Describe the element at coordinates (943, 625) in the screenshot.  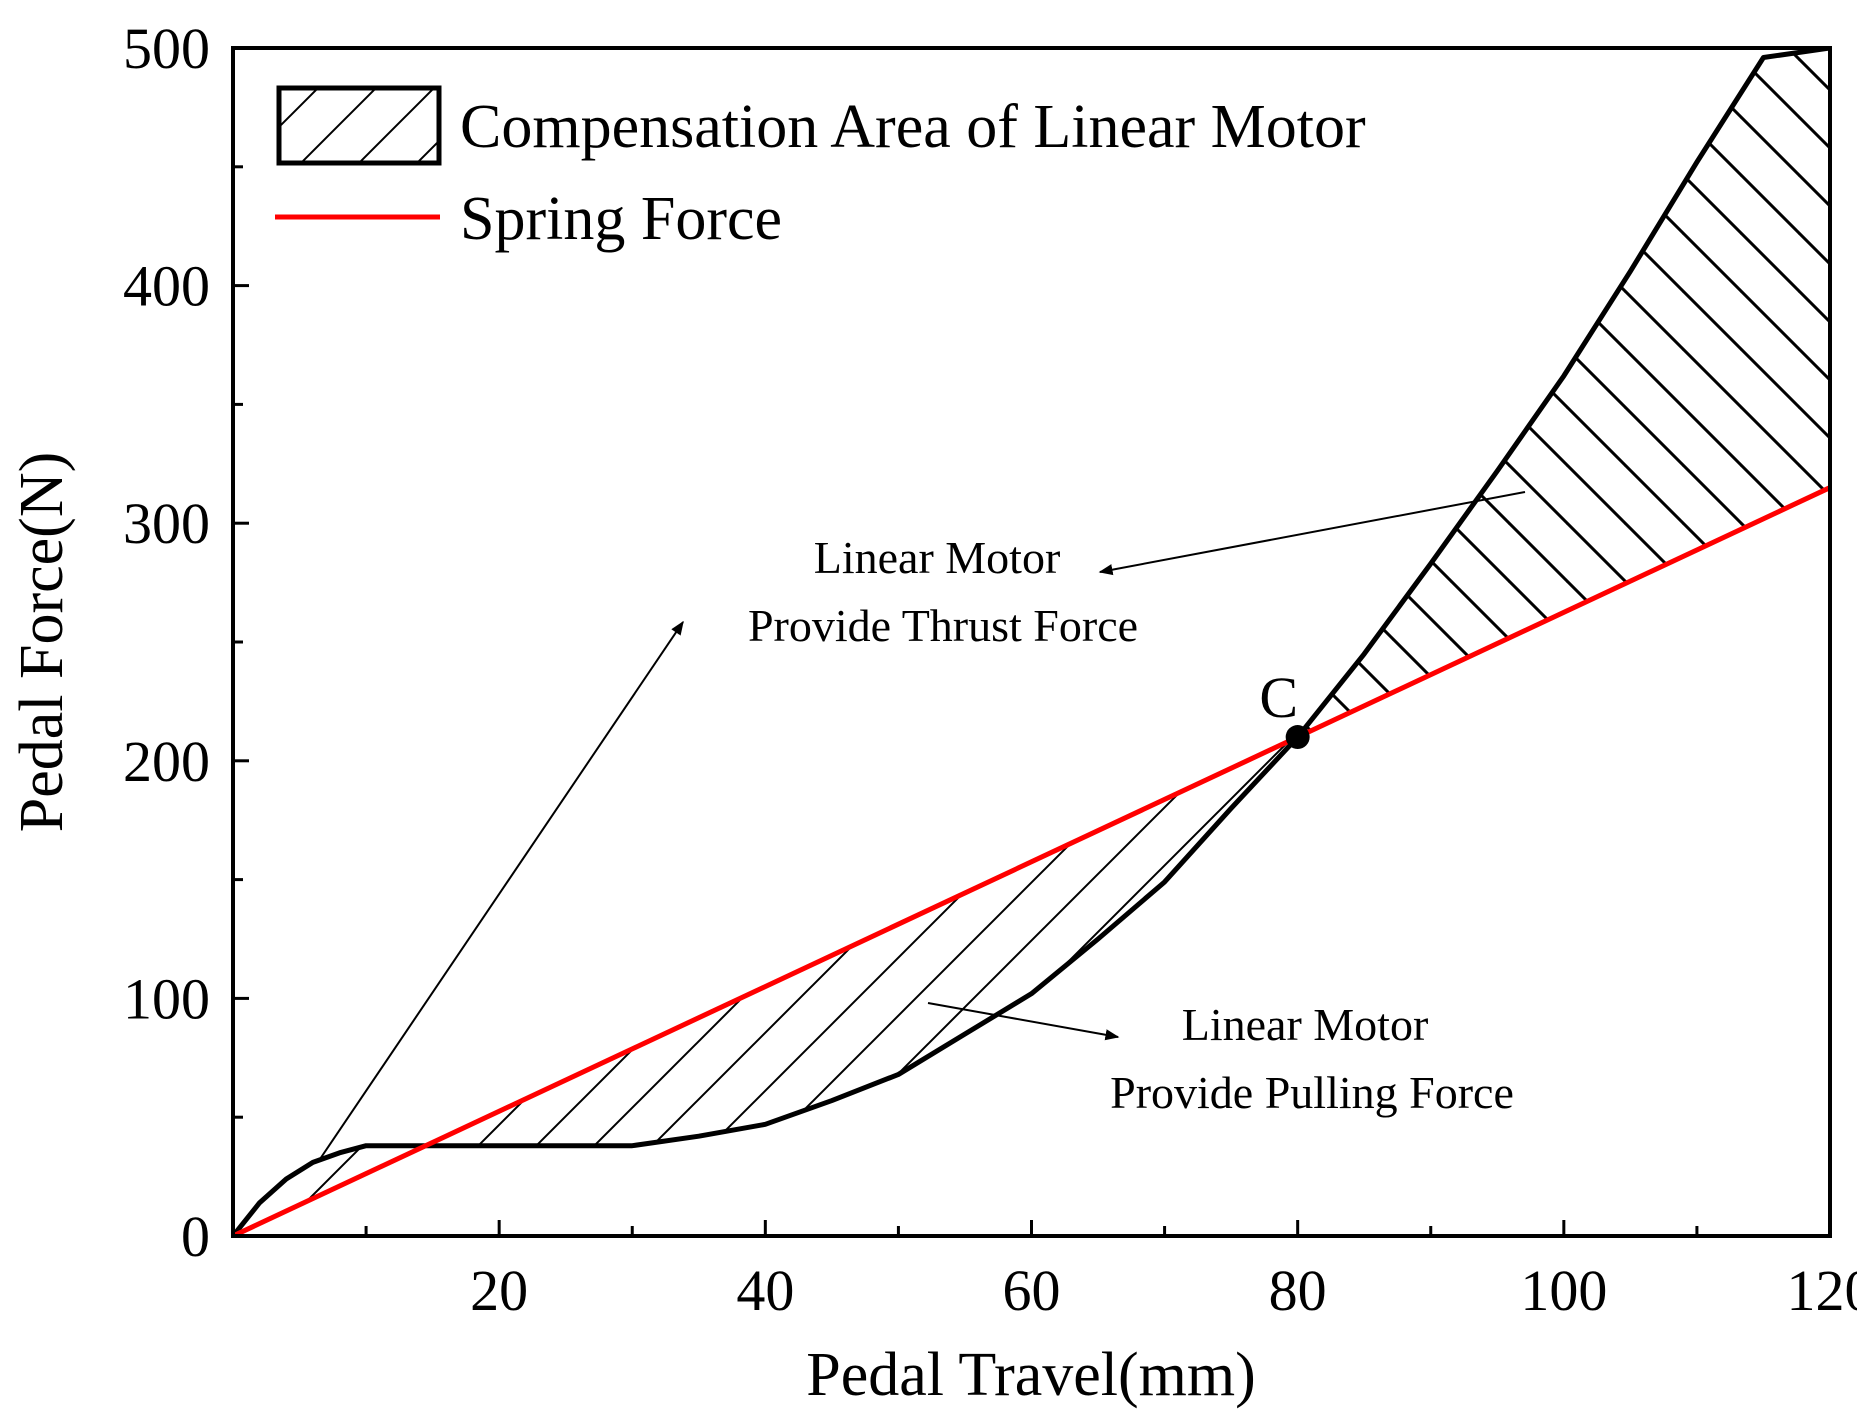
I see `thrust-label-line2: Provide Thrust Force` at that location.